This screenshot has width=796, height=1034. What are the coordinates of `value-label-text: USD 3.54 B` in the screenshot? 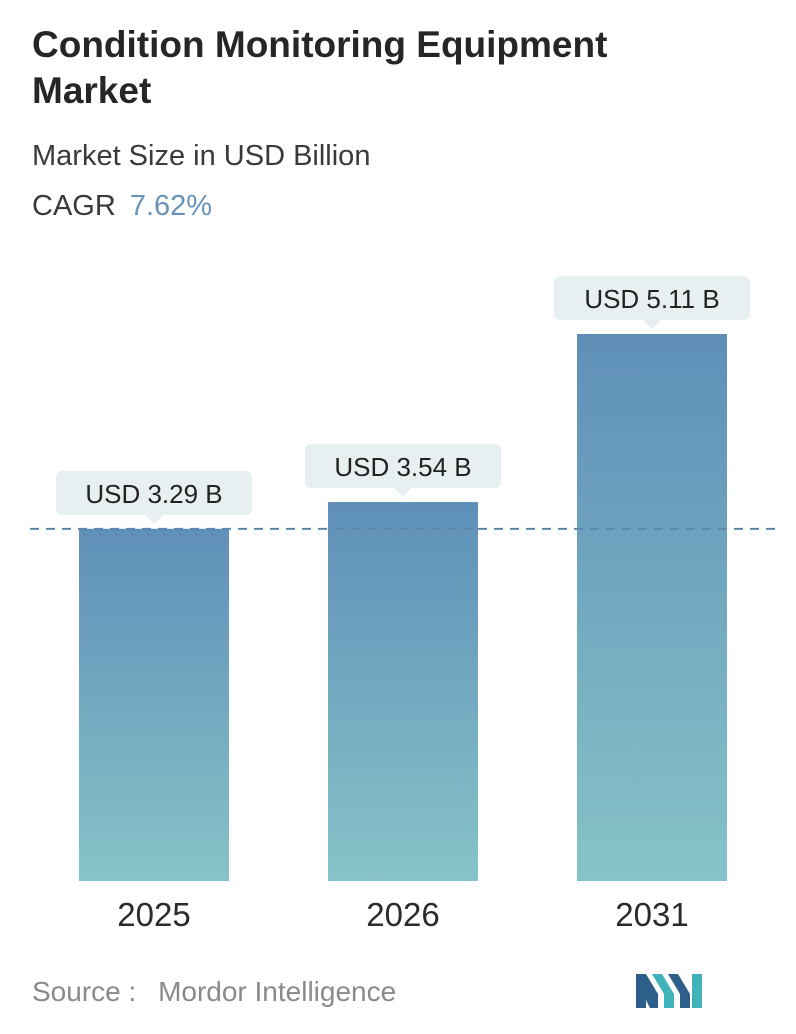 It's located at (402, 467).